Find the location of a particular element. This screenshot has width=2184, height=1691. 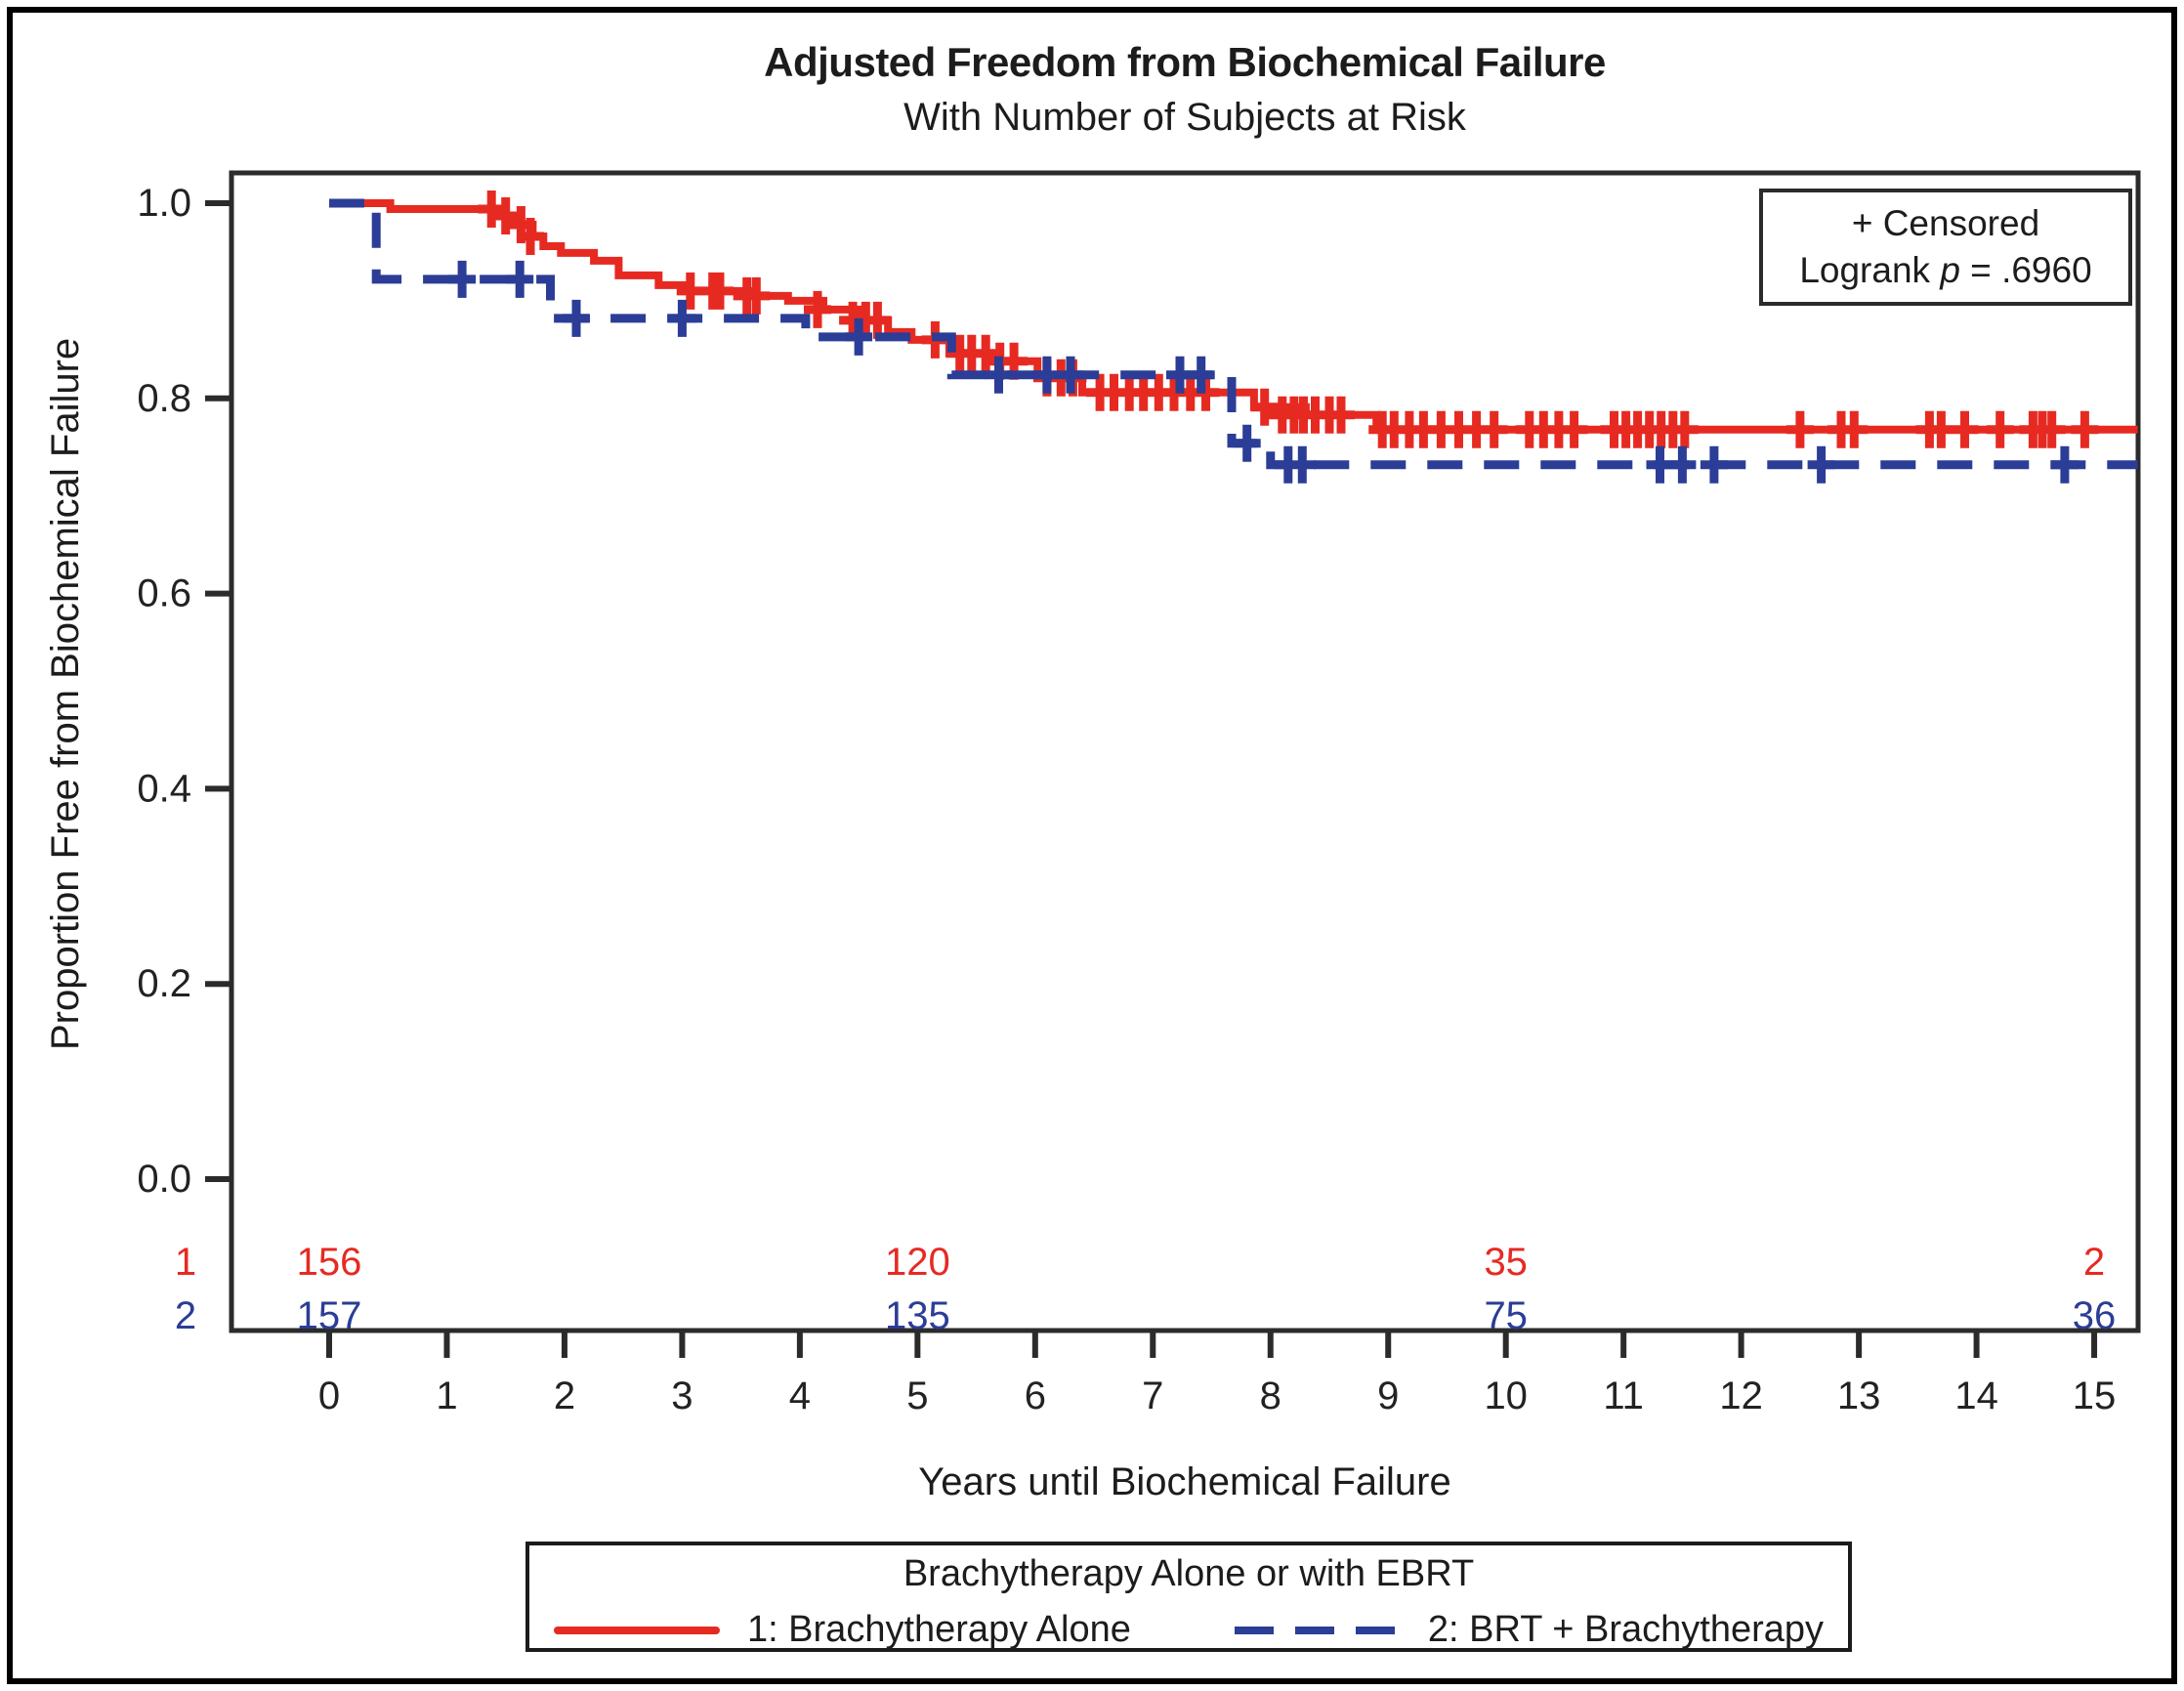

at-risk-count: 2 is located at coordinates (2094, 1262).